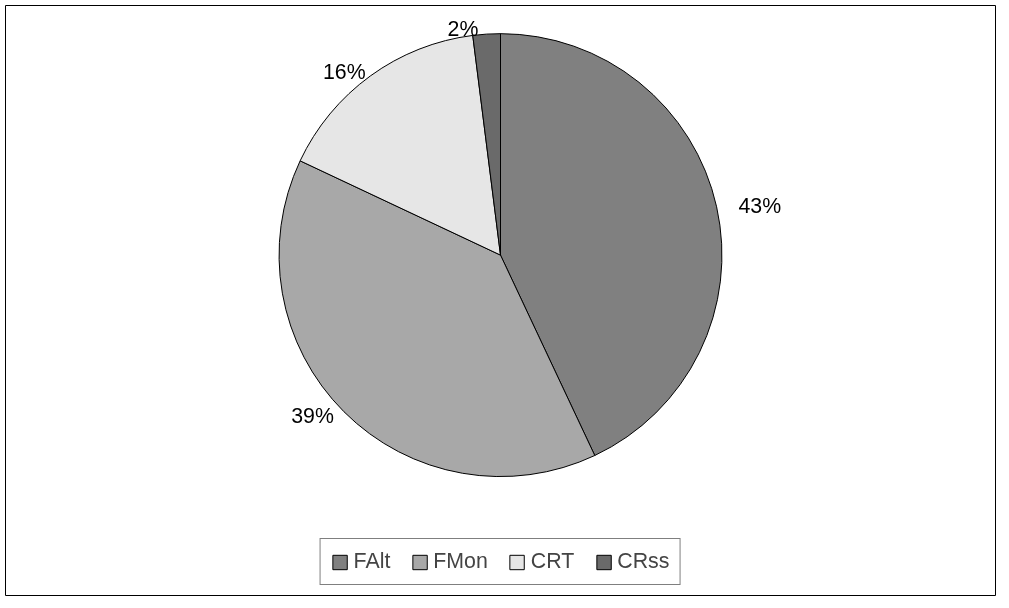  What do you see at coordinates (760, 205) in the screenshot?
I see `data-label: 43%` at bounding box center [760, 205].